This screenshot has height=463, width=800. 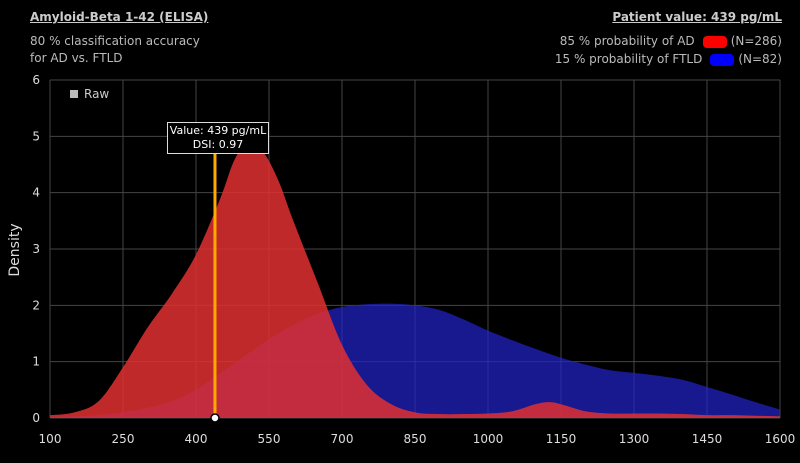 What do you see at coordinates (76, 58) in the screenshot?
I see `accuracy-line-2: for AD vs. FTLD` at bounding box center [76, 58].